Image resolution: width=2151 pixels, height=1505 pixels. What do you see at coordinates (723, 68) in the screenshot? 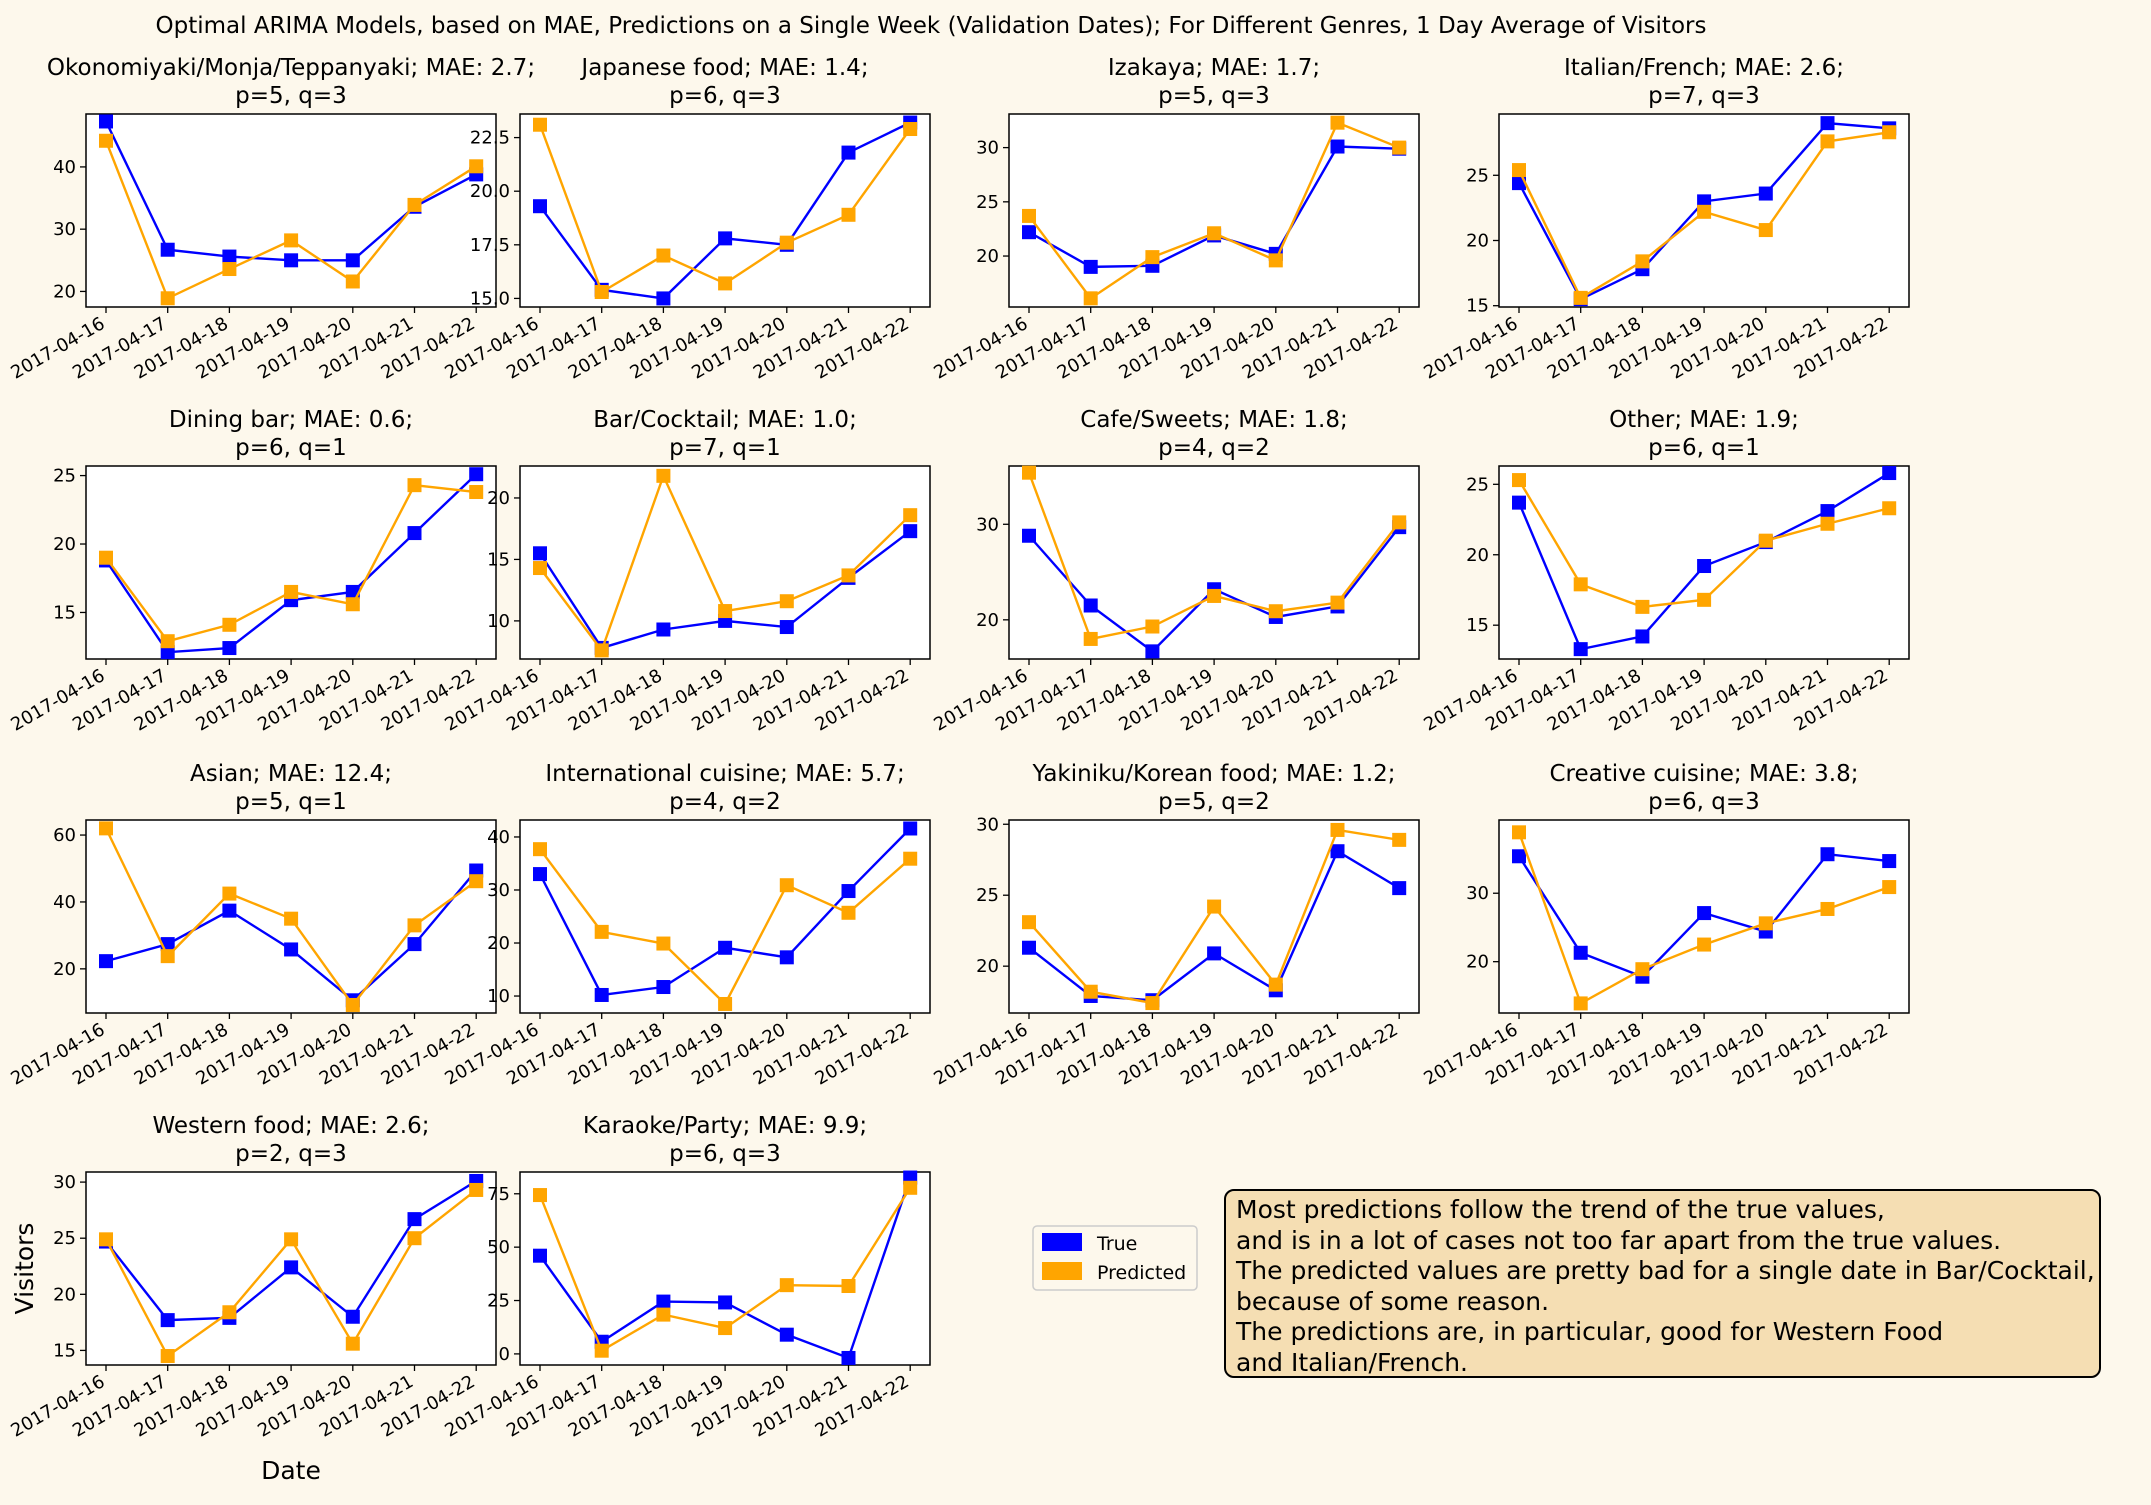
I see `chart-title: Japanese food; MAE: 1.4;` at bounding box center [723, 68].